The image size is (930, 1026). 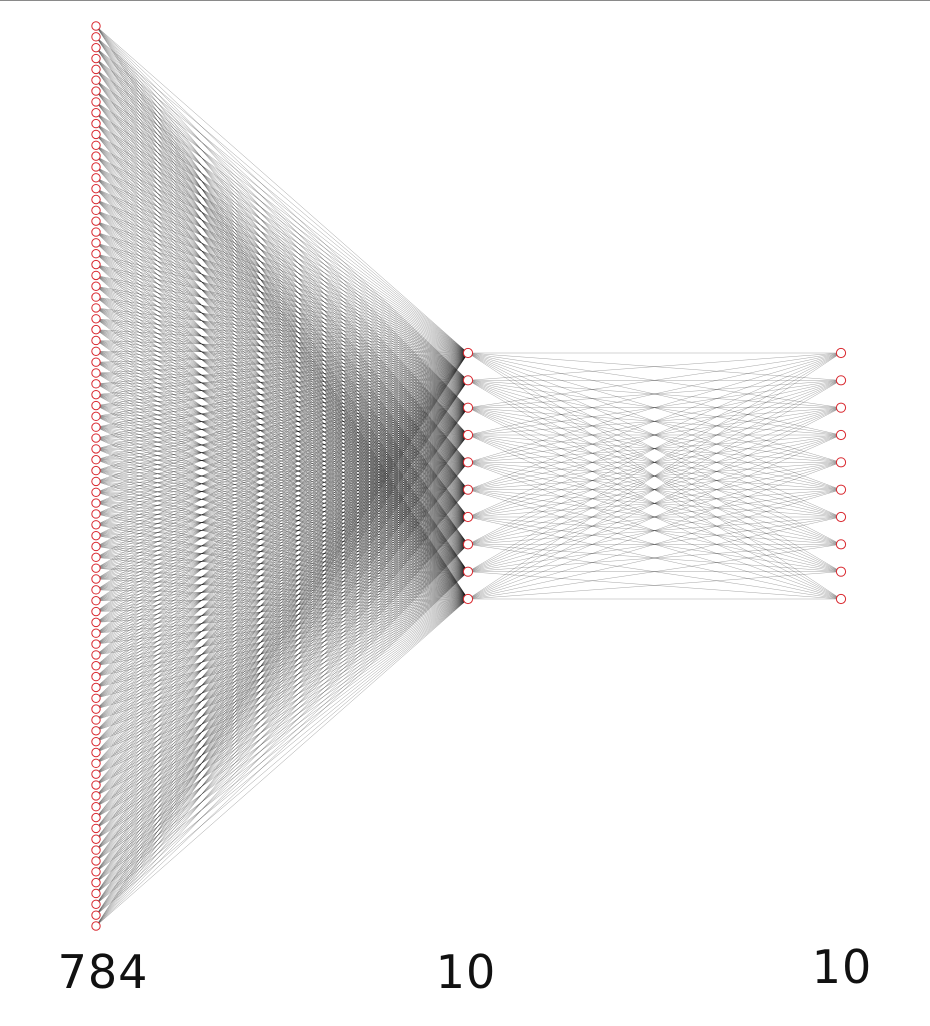 What do you see at coordinates (465, 0) in the screenshot?
I see `top-border` at bounding box center [465, 0].